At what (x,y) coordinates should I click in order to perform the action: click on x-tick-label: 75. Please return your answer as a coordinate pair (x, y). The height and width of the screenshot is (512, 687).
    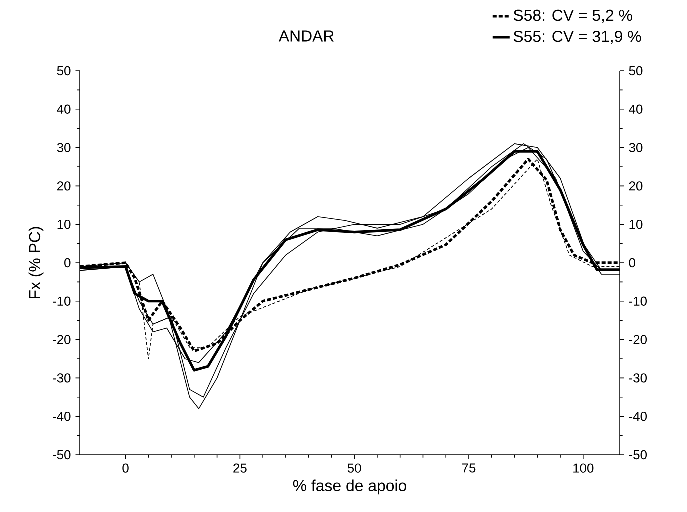
    Looking at the image, I should click on (469, 468).